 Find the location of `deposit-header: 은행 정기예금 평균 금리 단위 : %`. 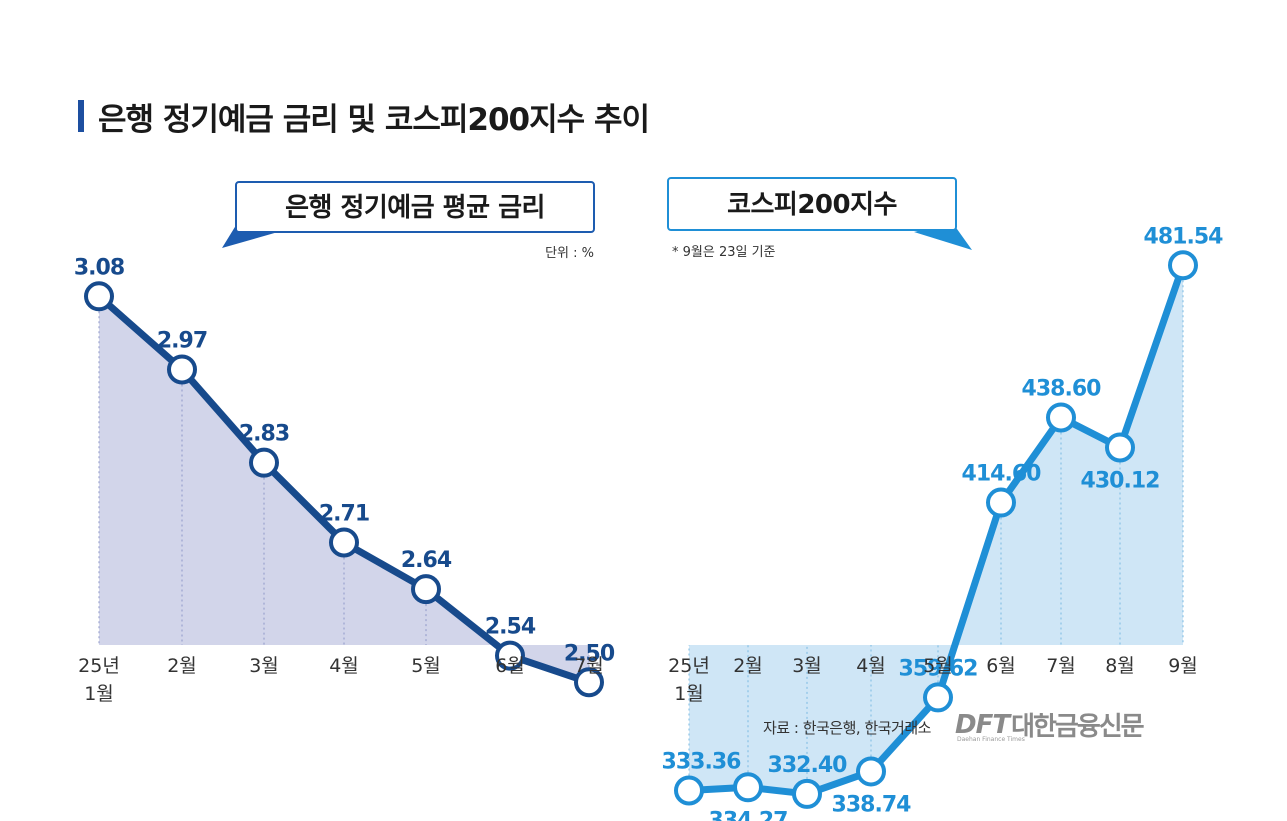

deposit-header: 은행 정기예금 평균 금리 단위 : % is located at coordinates (408, 221).